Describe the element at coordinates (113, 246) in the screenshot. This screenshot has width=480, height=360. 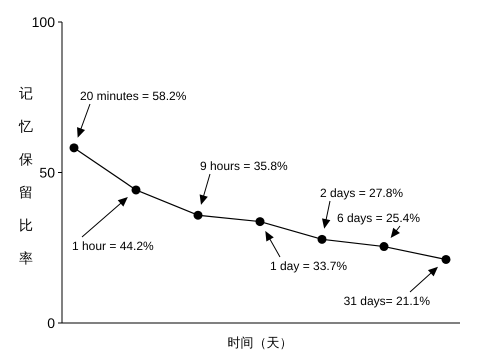
I see `annotation: 1 hour = 44.2%` at that location.